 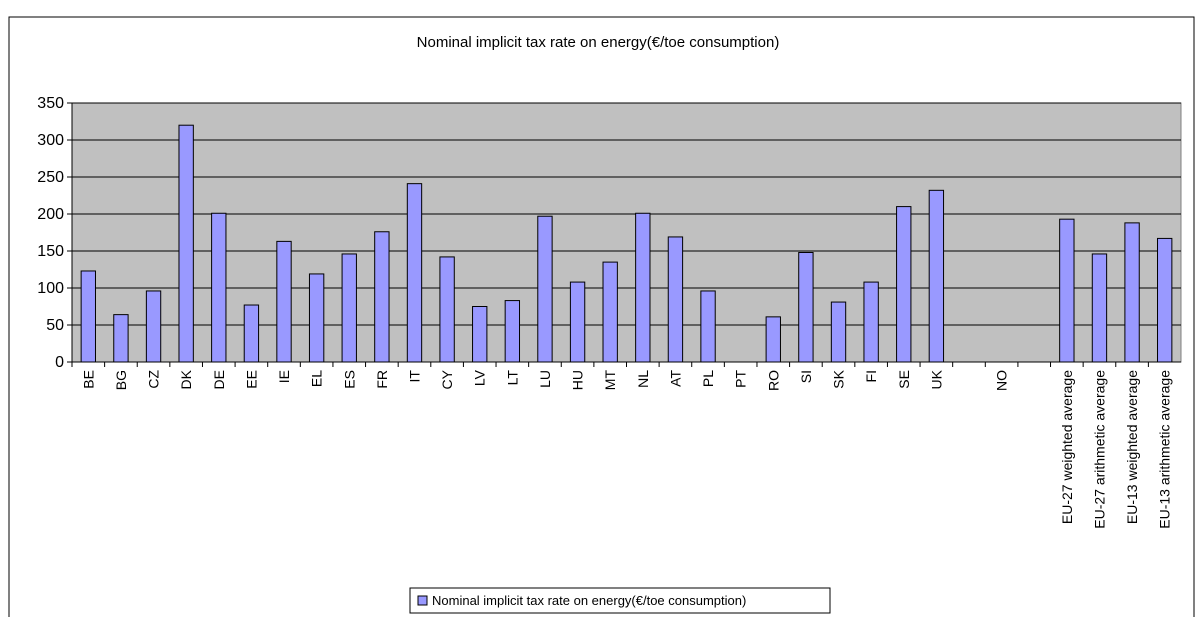 What do you see at coordinates (773, 380) in the screenshot?
I see `x-tick-label: RO` at bounding box center [773, 380].